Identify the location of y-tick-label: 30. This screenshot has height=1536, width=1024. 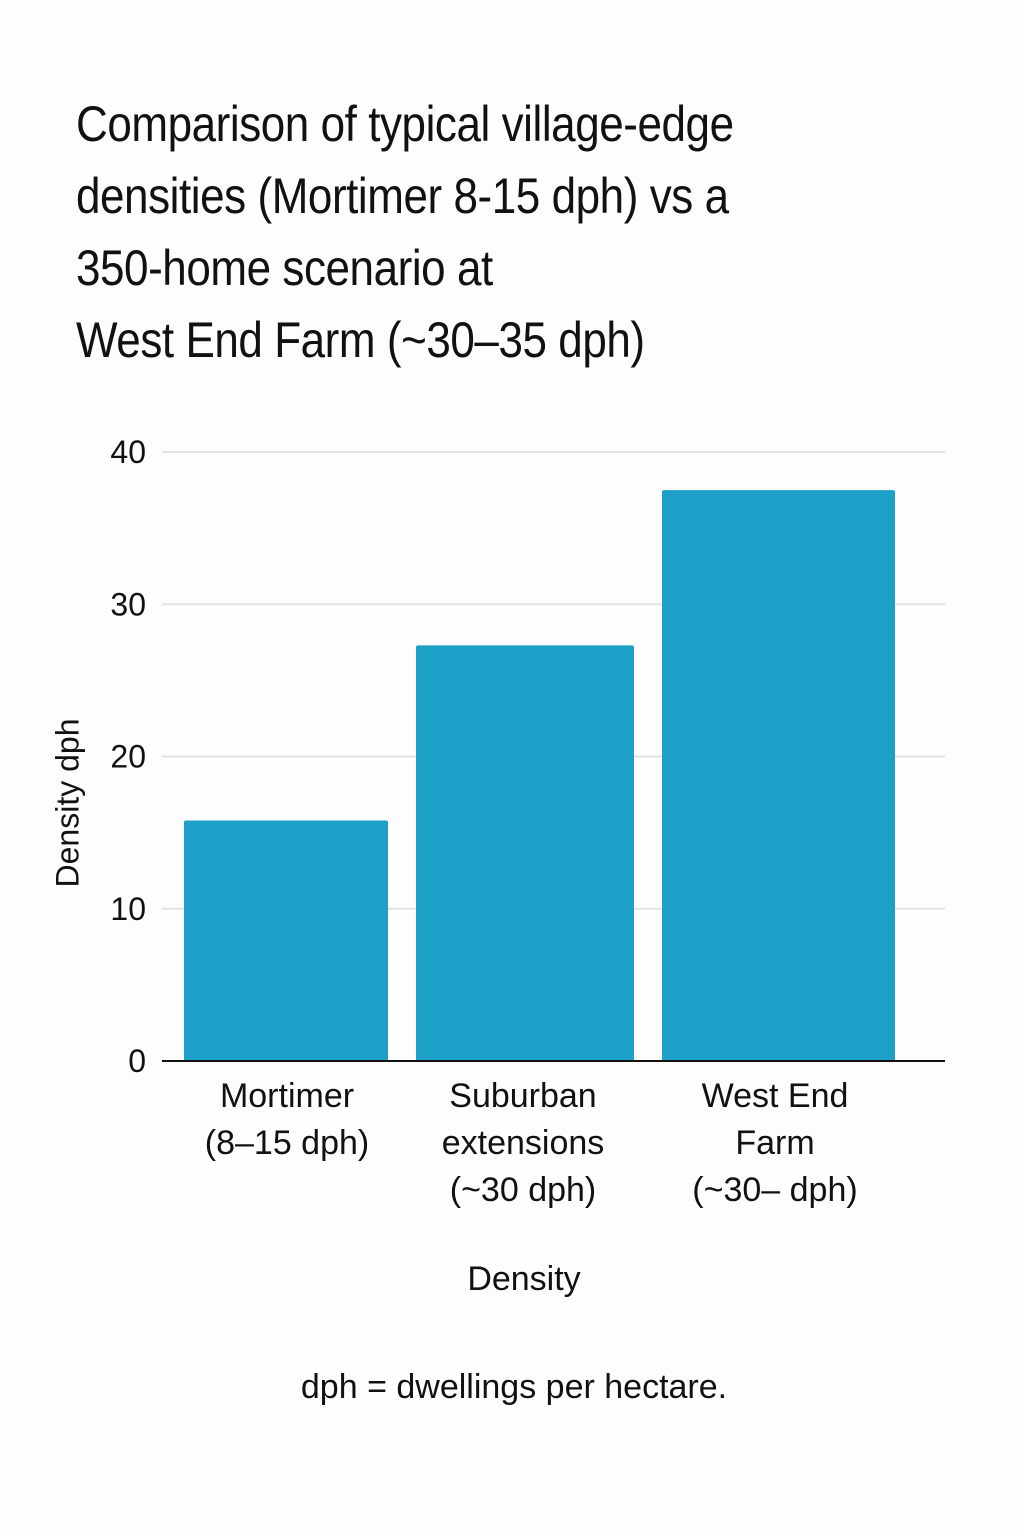
(128, 604).